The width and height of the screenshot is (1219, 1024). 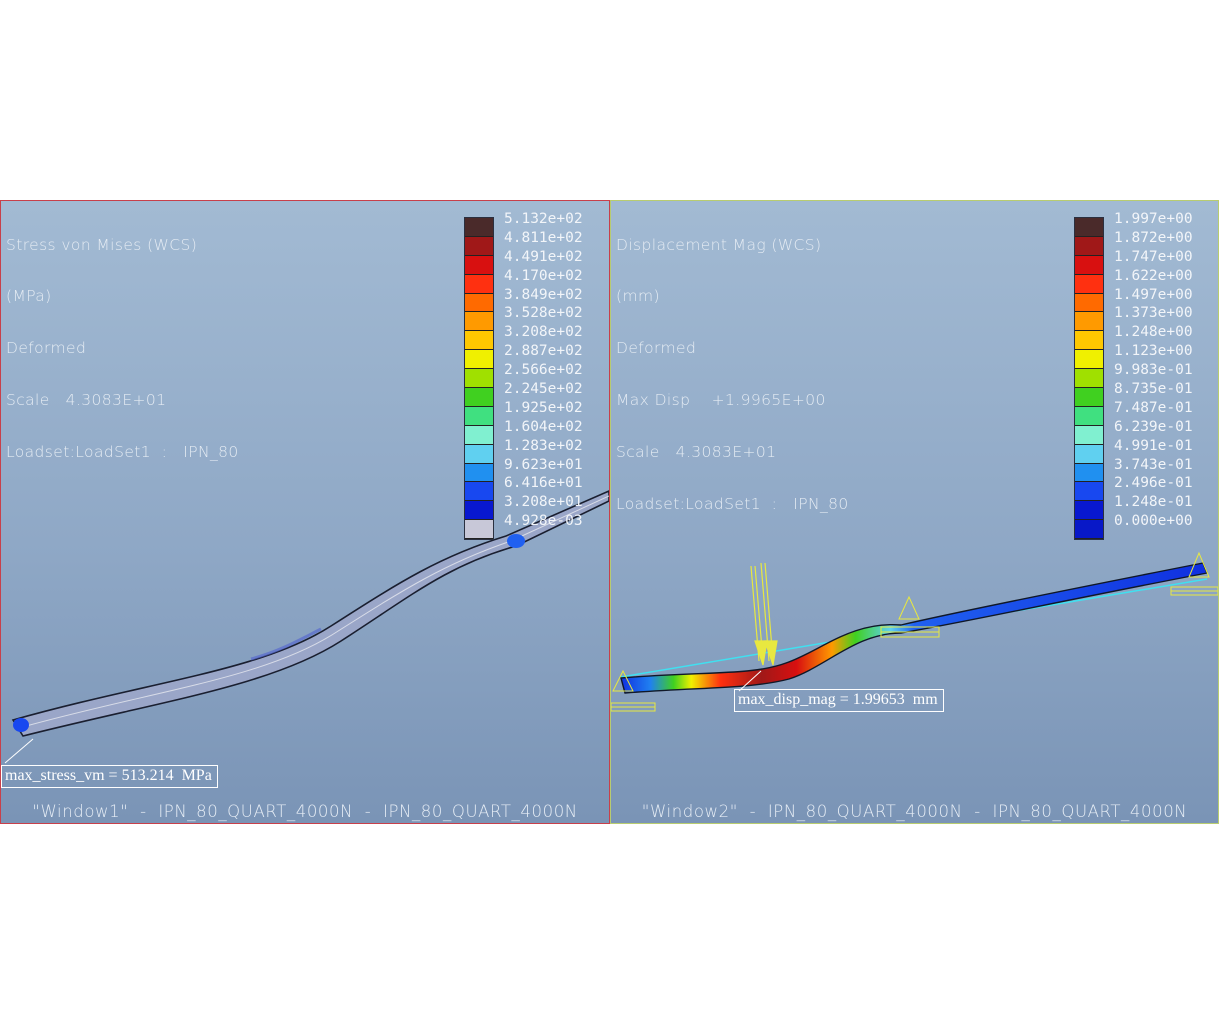 I want to click on legend-value-label: 1.248e+00, so click(x=1153, y=332).